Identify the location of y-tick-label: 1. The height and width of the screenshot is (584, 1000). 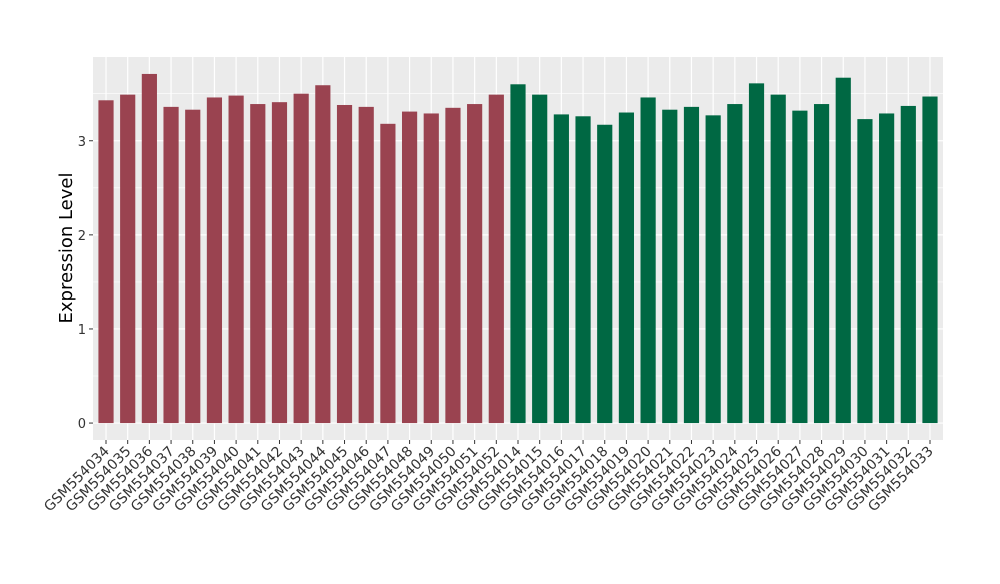
(82, 330).